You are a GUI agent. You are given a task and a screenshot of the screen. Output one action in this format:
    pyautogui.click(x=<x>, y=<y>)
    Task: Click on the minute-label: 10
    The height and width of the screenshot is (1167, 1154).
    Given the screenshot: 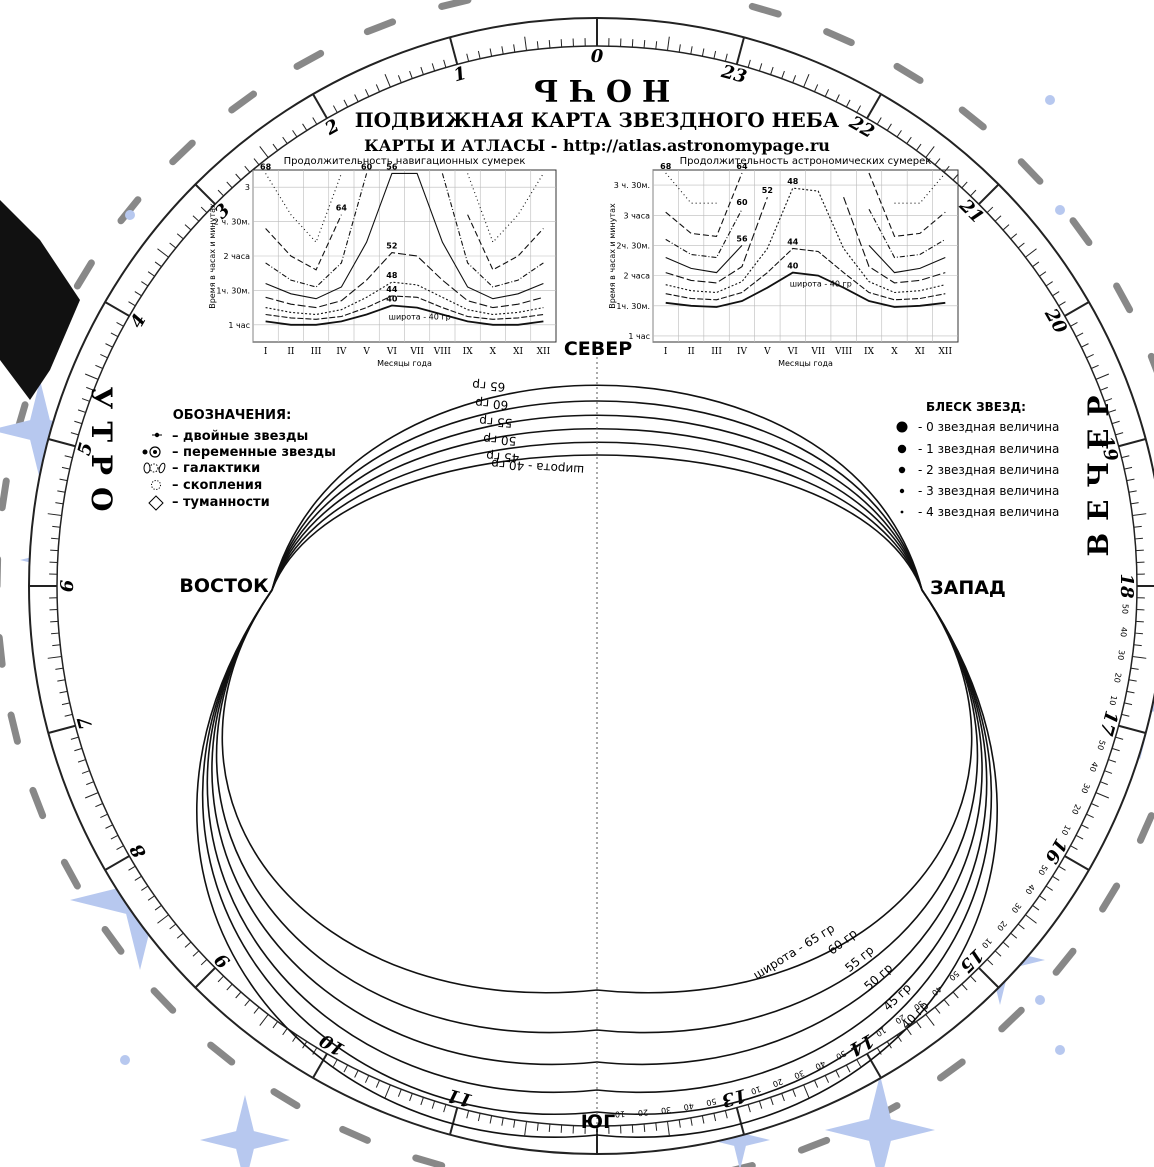 What is the action you would take?
    pyautogui.click(x=1065, y=829)
    